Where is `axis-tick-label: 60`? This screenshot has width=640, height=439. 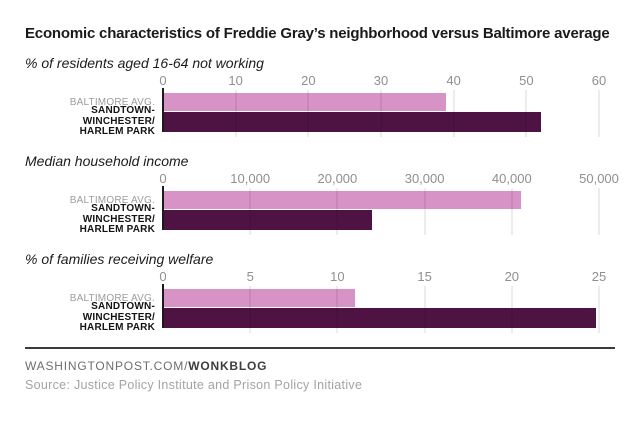 axis-tick-label: 60 is located at coordinates (599, 80).